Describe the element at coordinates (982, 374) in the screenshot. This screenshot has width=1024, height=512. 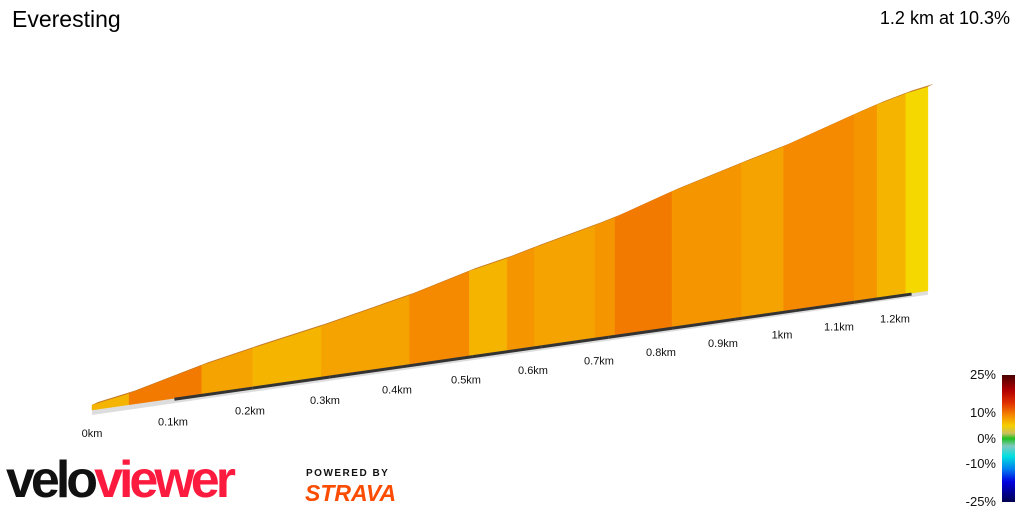
I see `legend-label: 25%` at that location.